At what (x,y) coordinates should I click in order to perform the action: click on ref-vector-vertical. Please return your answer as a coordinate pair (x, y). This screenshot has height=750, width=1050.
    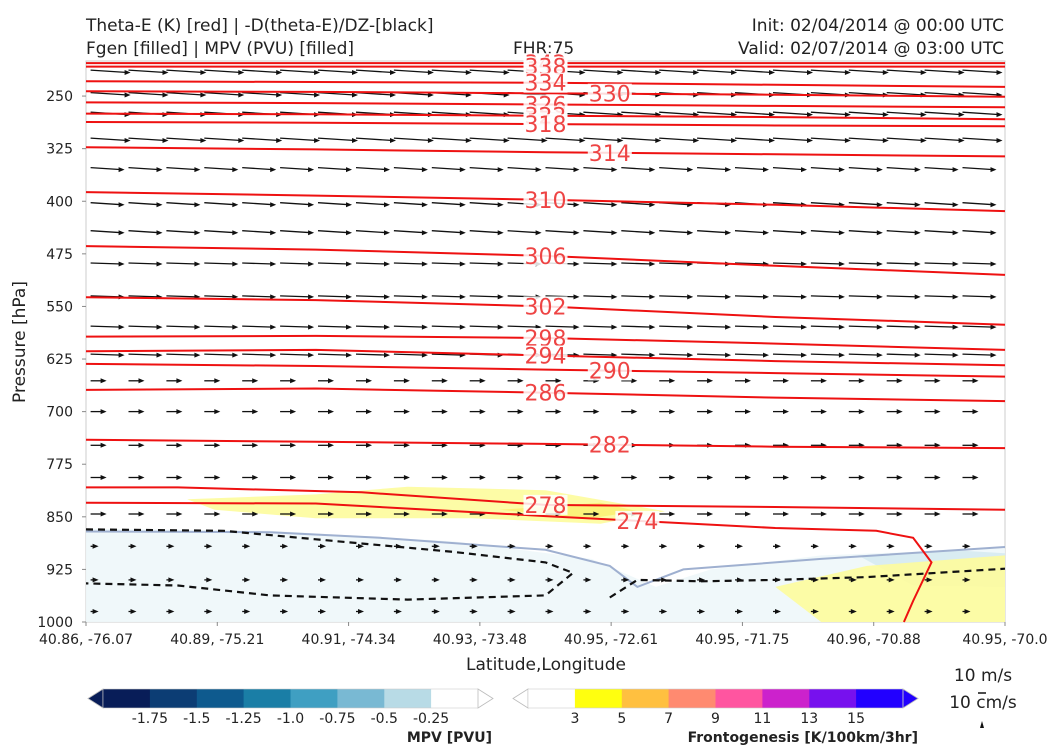
    Looking at the image, I should click on (982, 724).